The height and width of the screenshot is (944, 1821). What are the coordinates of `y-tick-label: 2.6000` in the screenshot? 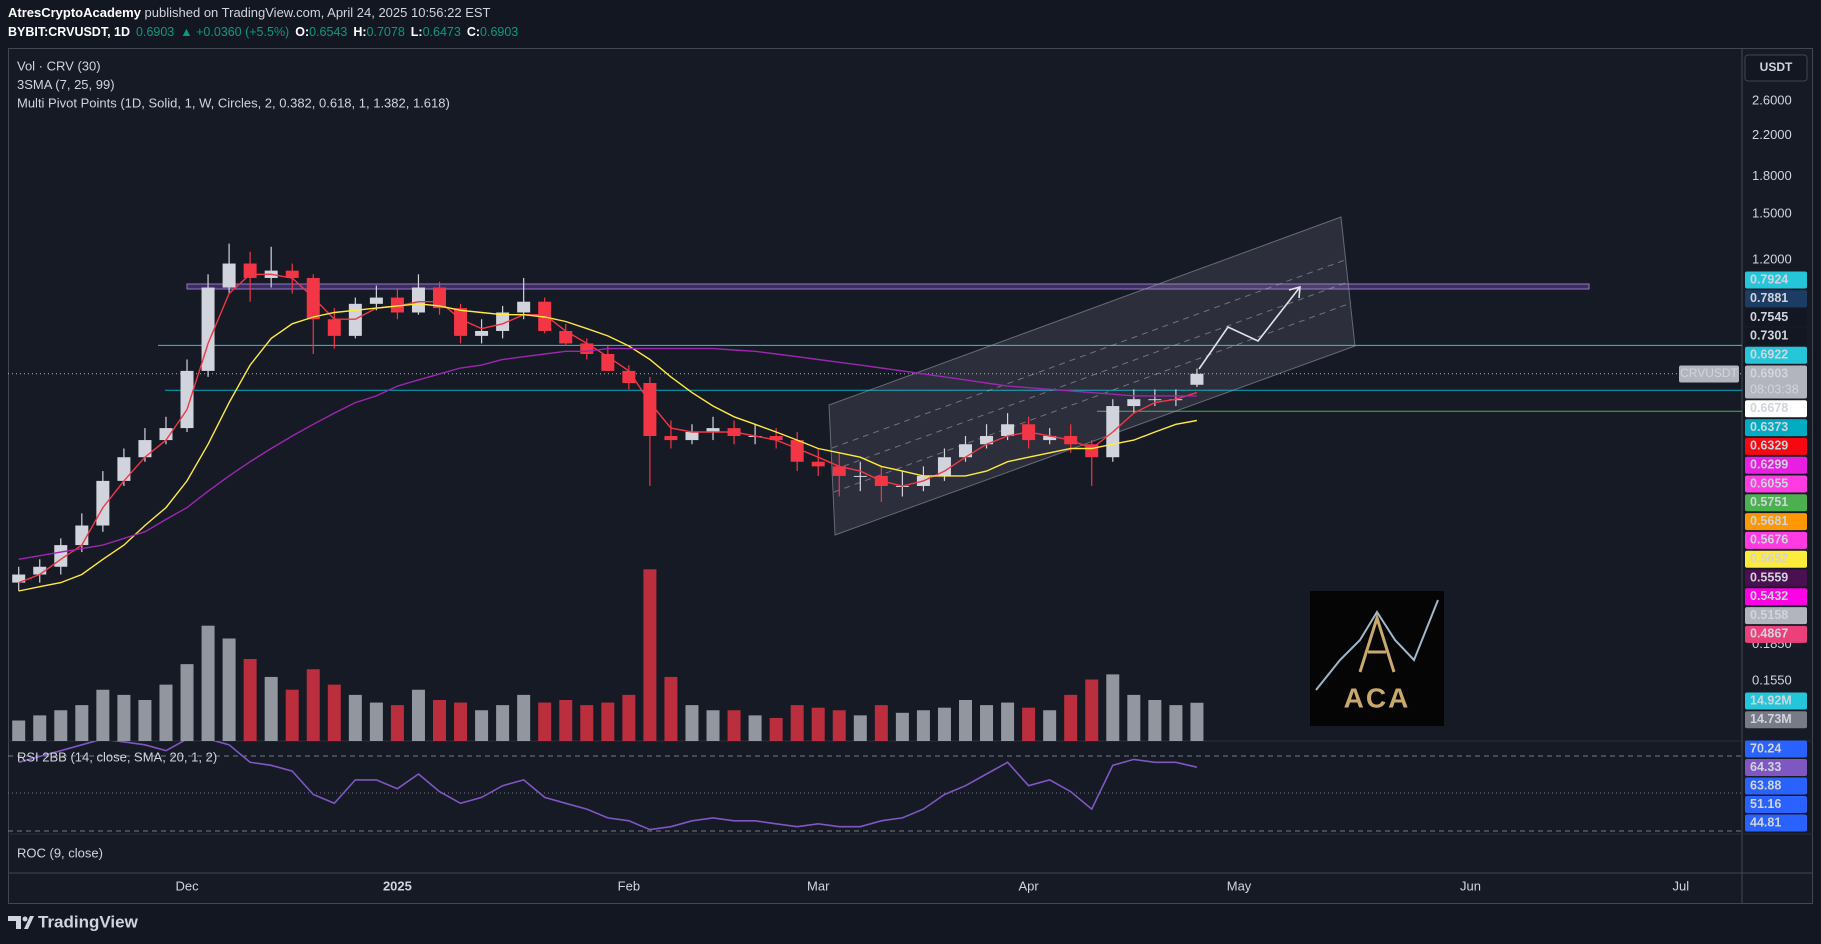 It's located at (1772, 100).